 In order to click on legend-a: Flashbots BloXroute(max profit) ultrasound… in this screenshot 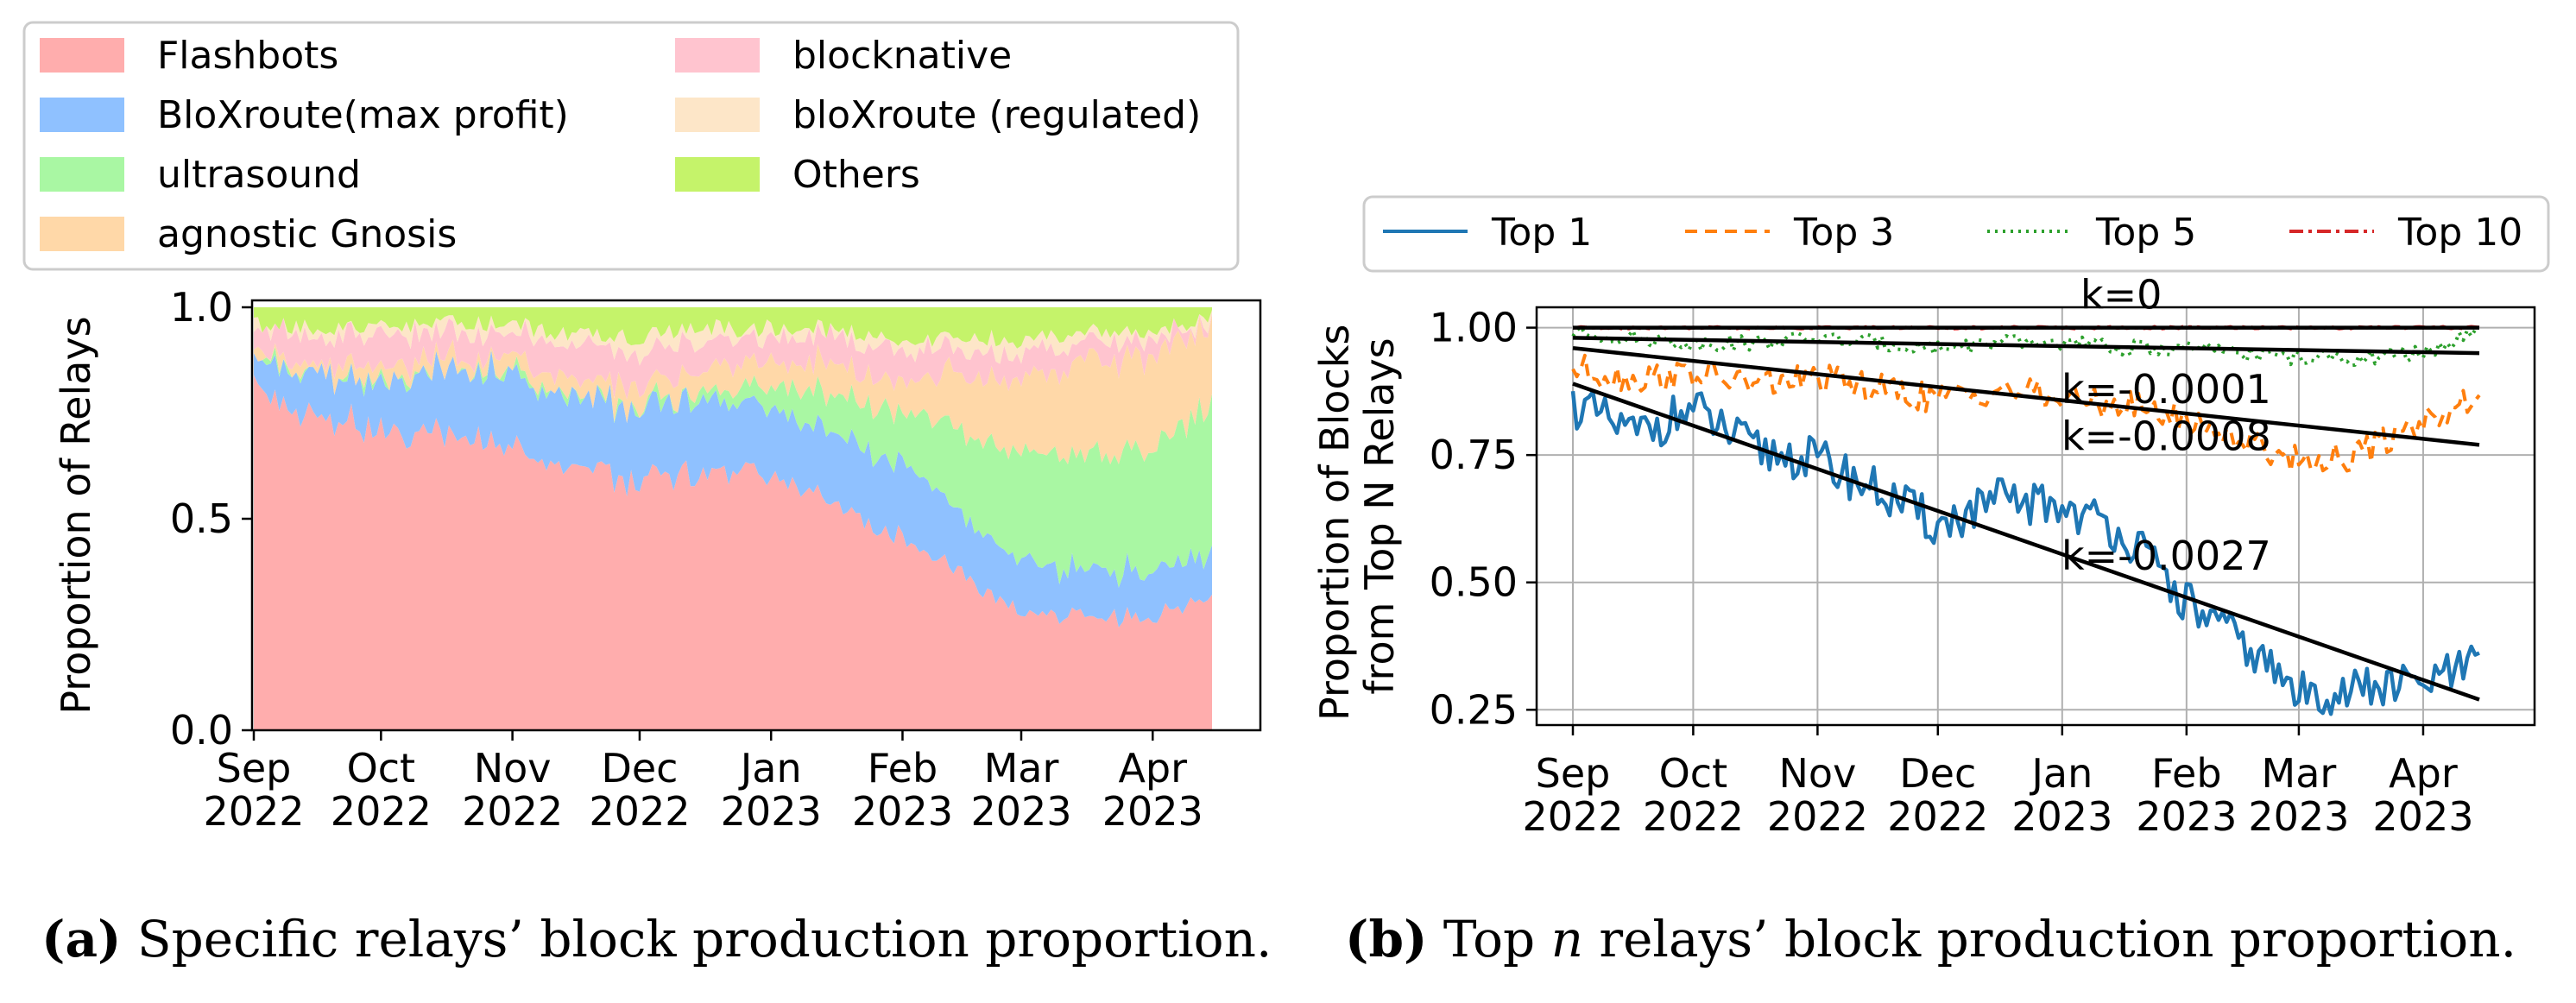, I will do `click(620, 145)`.